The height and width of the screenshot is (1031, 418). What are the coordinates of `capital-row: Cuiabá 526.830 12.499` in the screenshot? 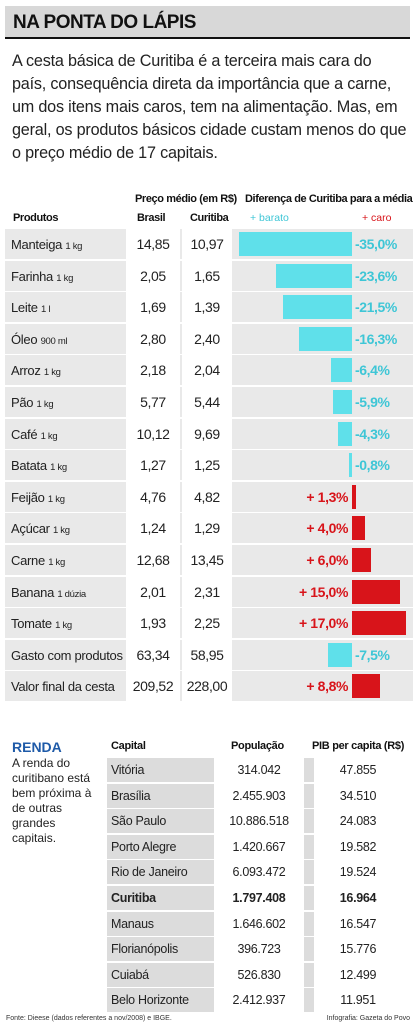 It's located at (254, 974).